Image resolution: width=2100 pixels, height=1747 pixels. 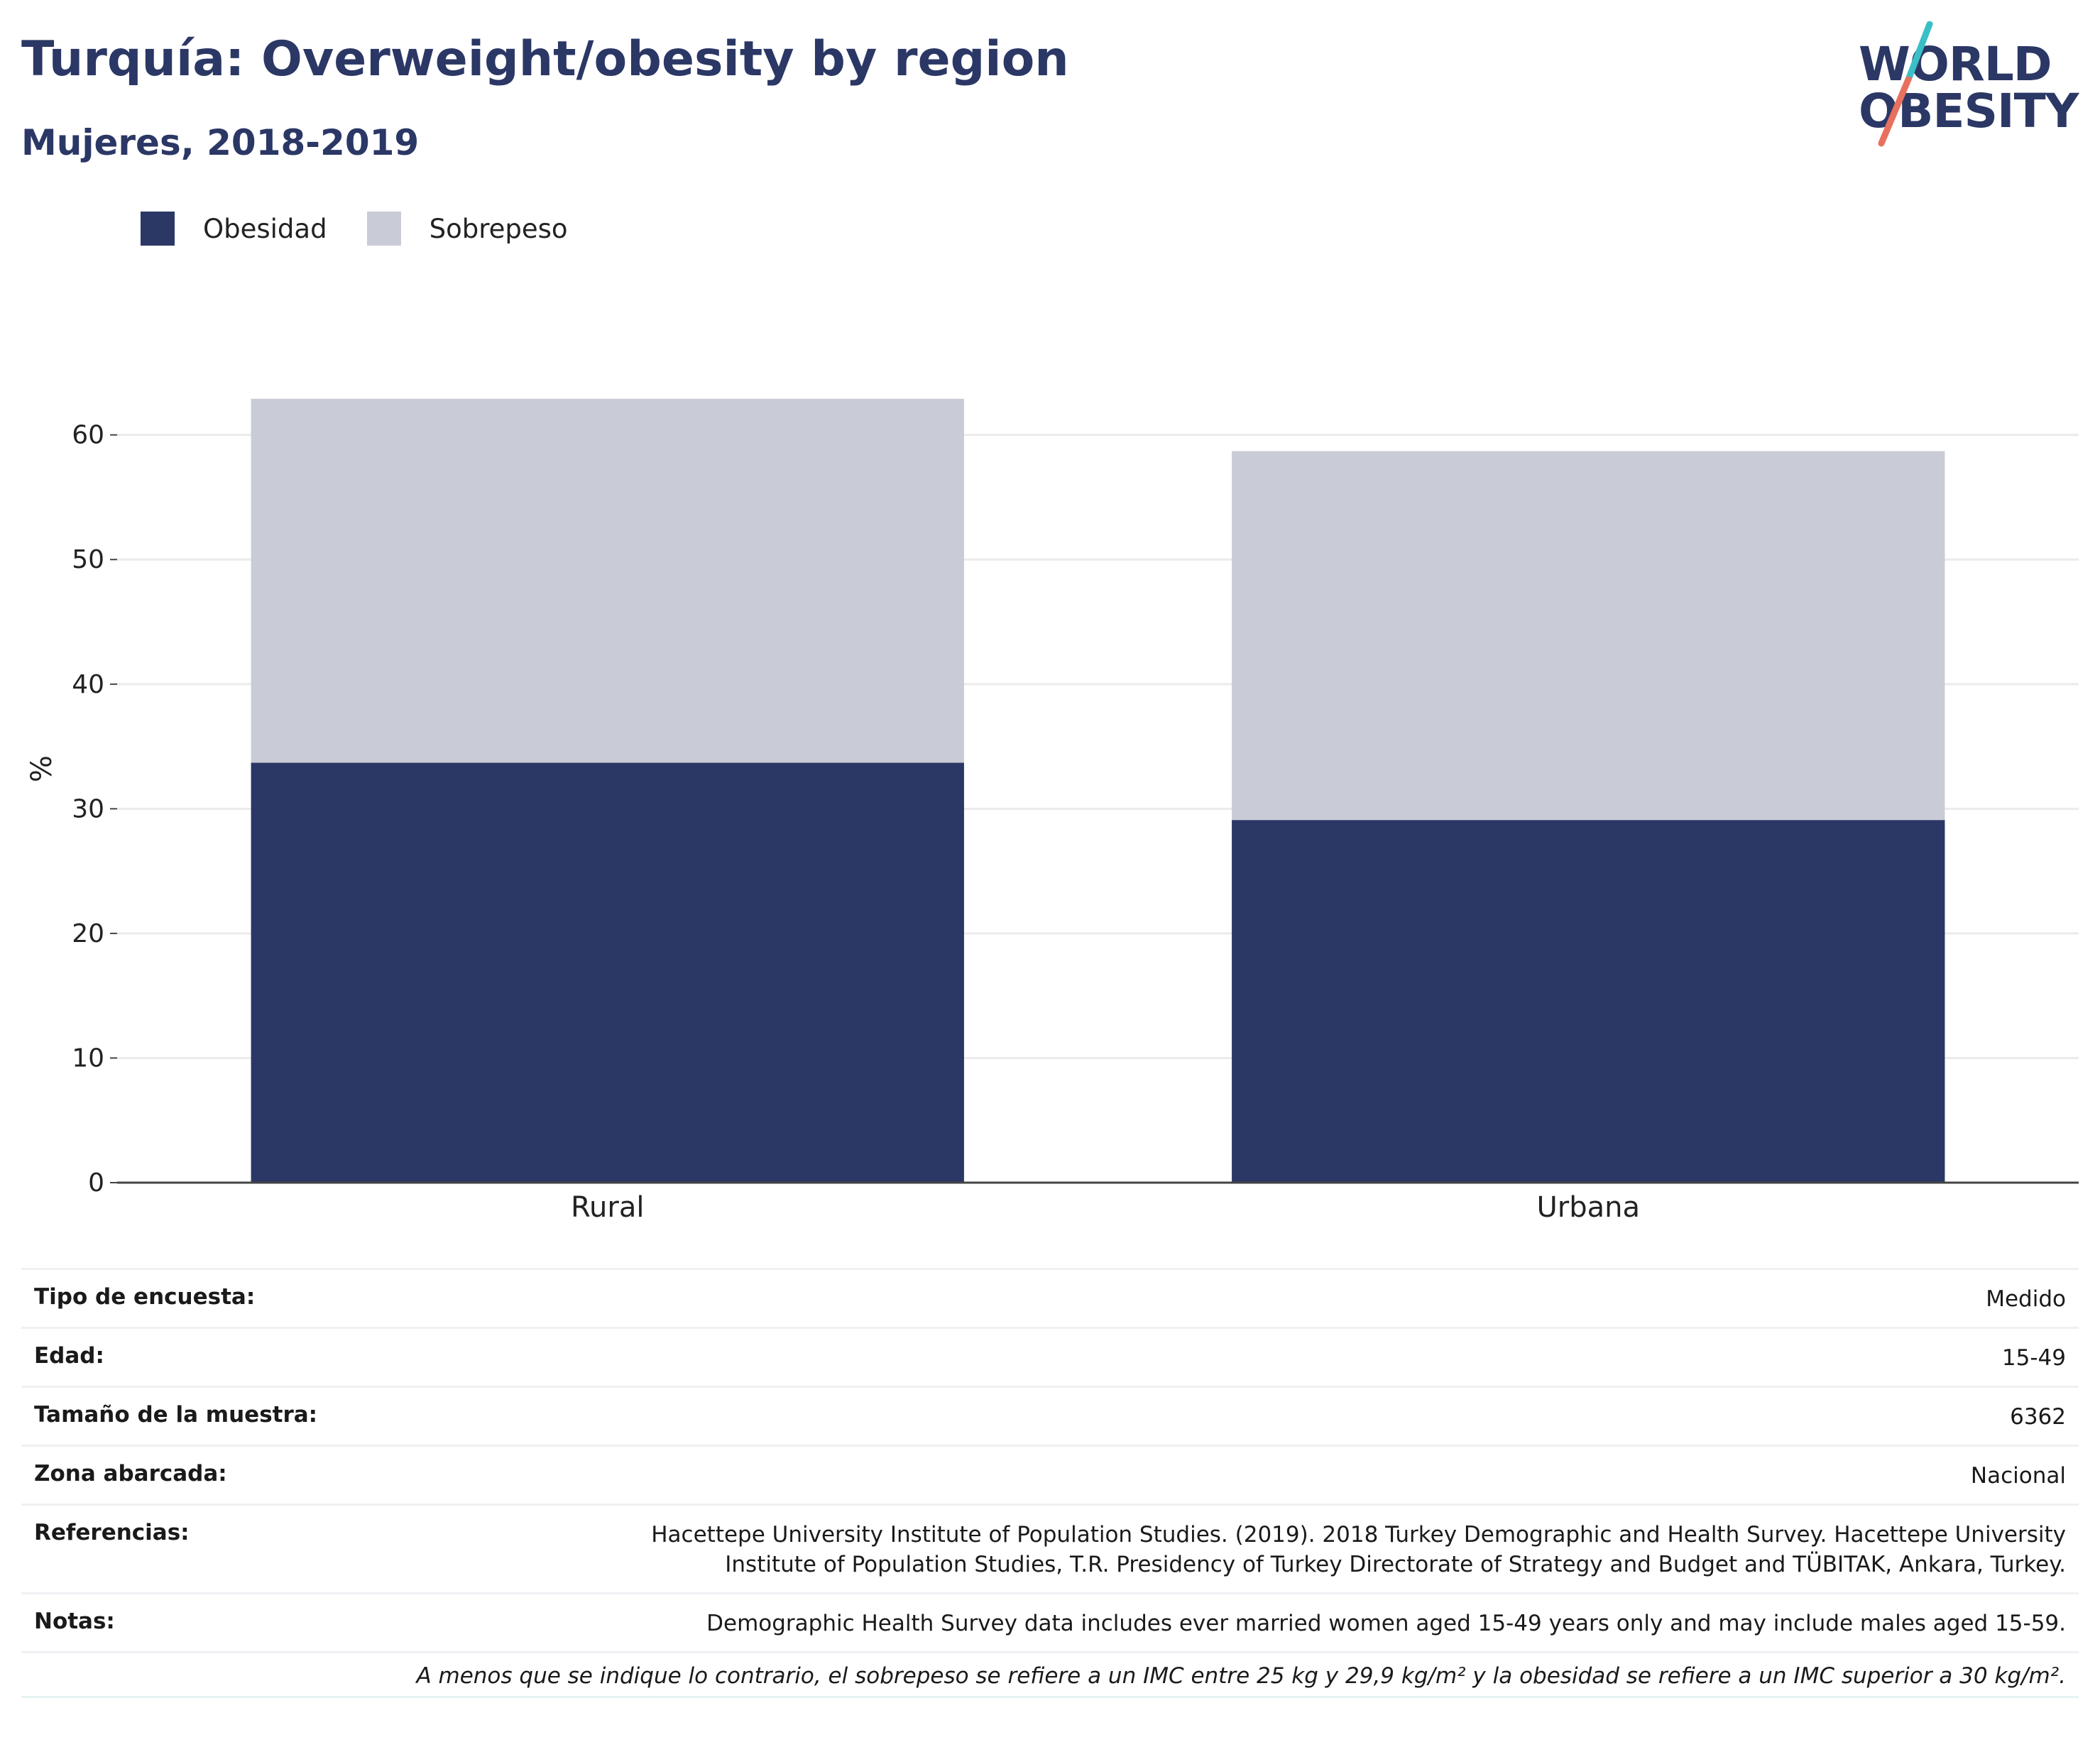 What do you see at coordinates (145, 1297) in the screenshot?
I see `info-key: Tipo de encuesta:` at bounding box center [145, 1297].